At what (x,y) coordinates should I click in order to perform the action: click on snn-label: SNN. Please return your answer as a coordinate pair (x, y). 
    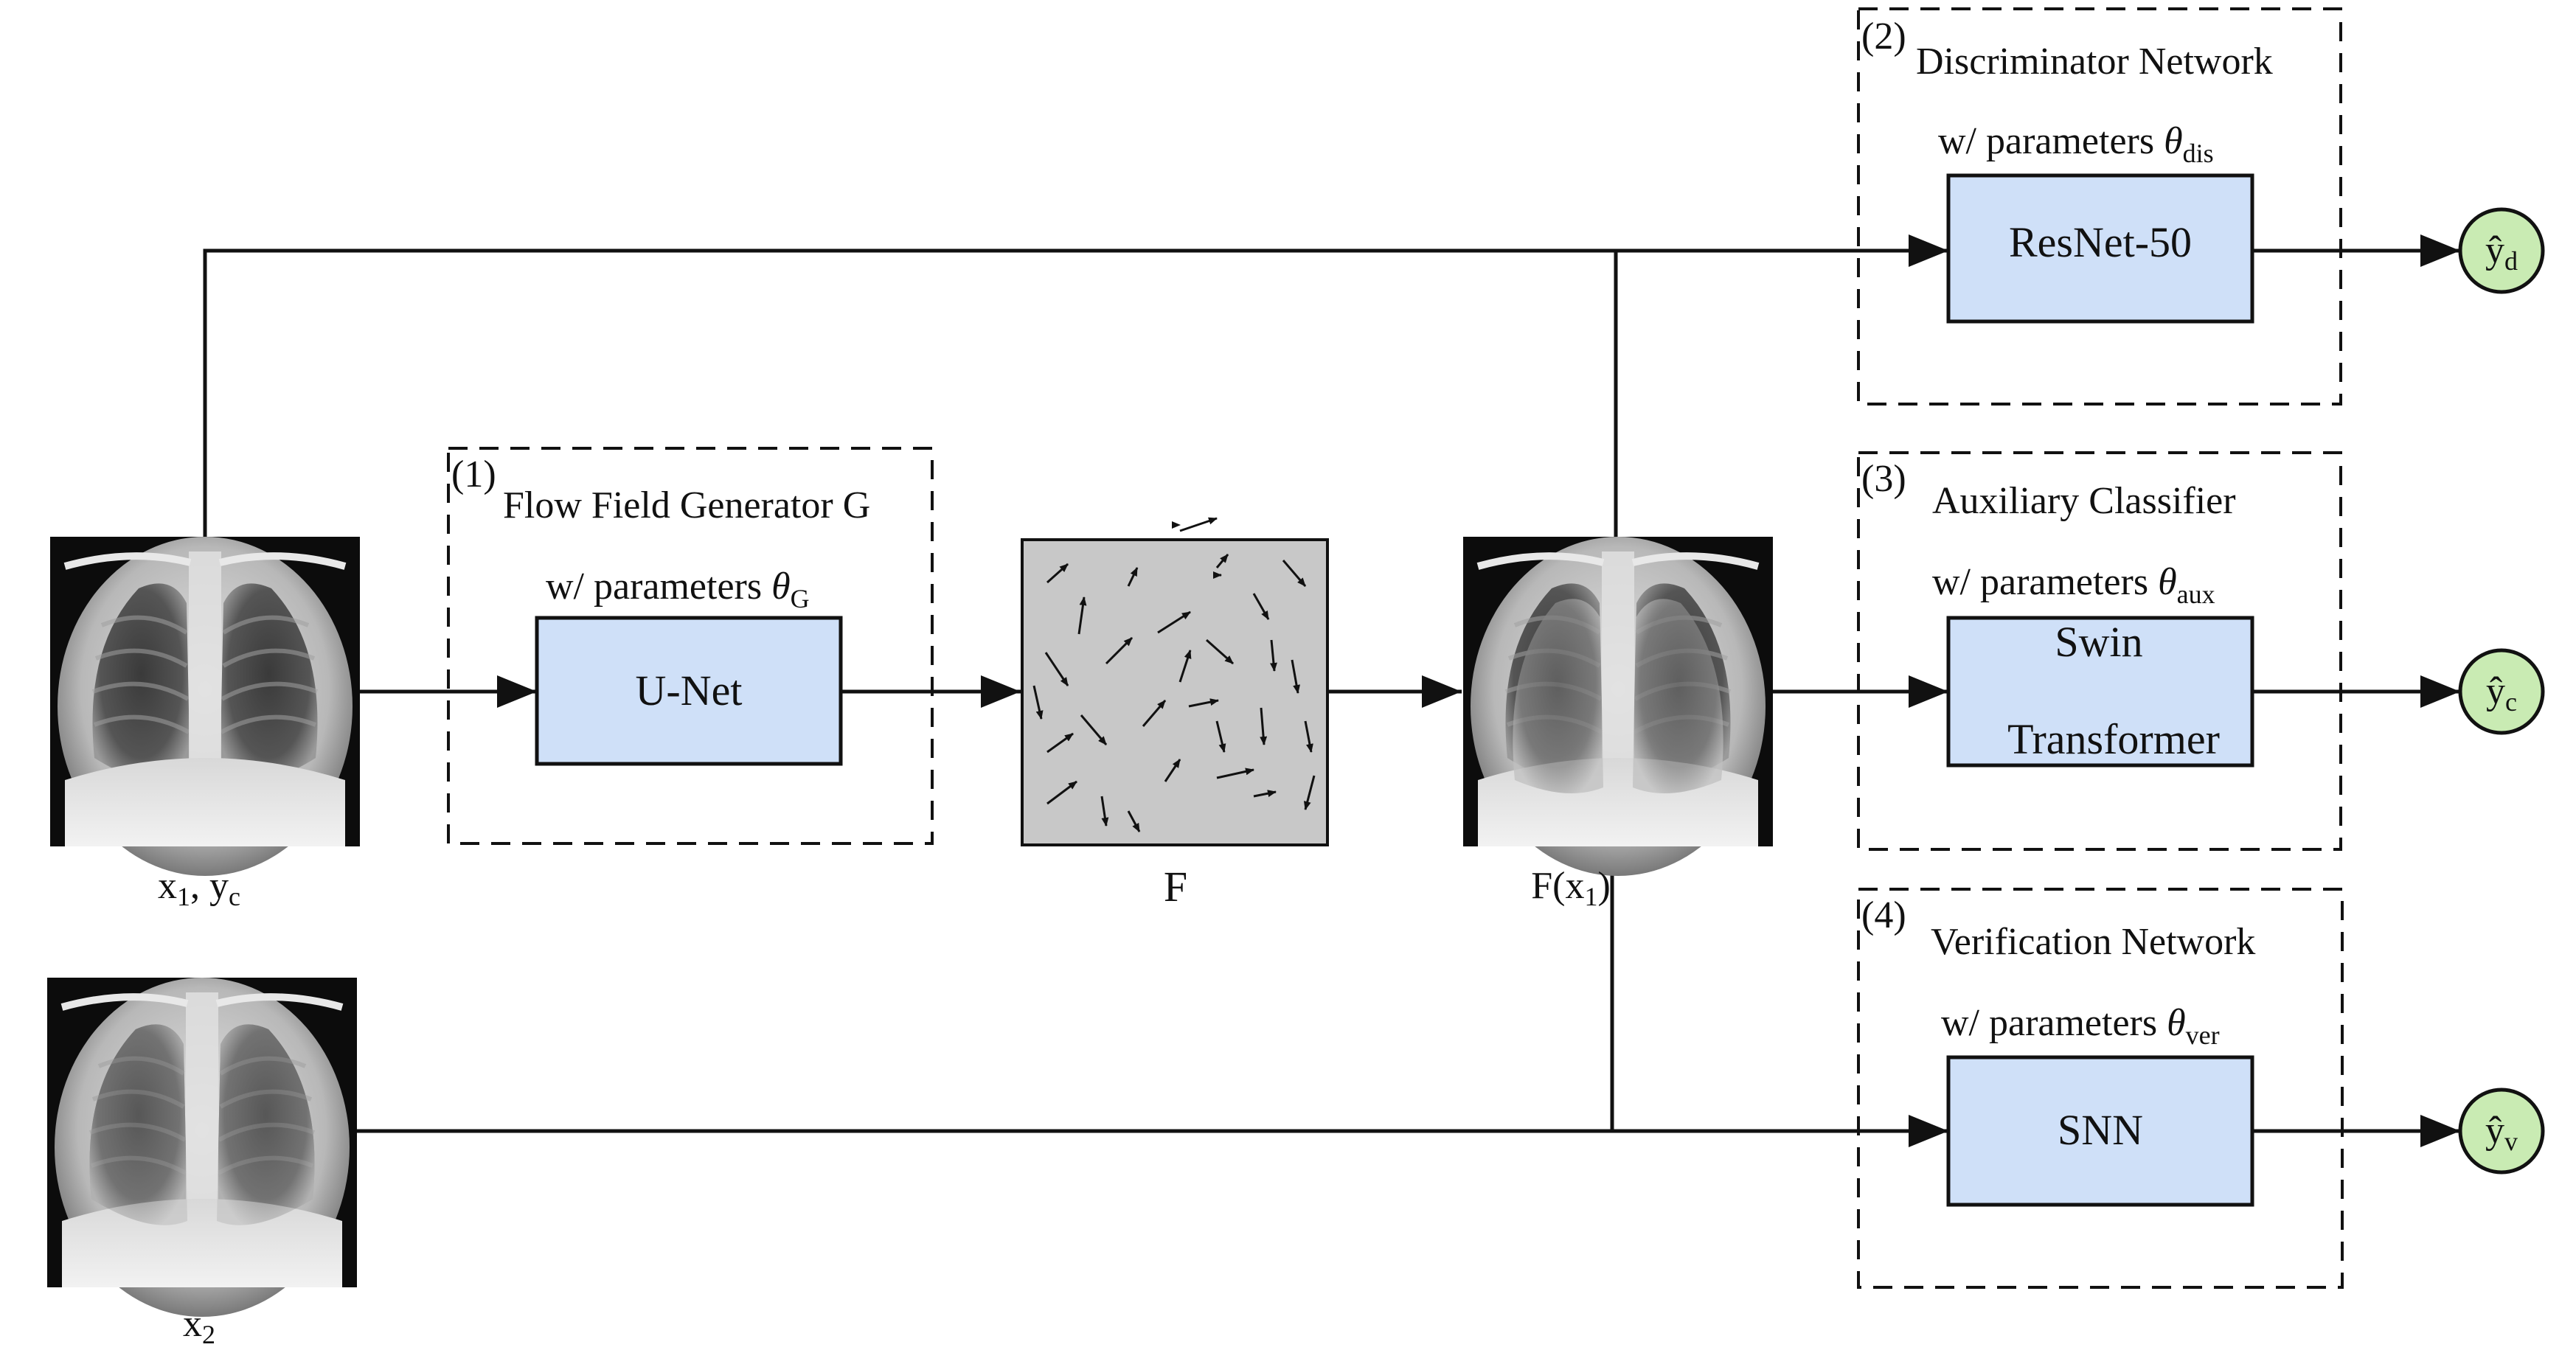
    Looking at the image, I should click on (2100, 1130).